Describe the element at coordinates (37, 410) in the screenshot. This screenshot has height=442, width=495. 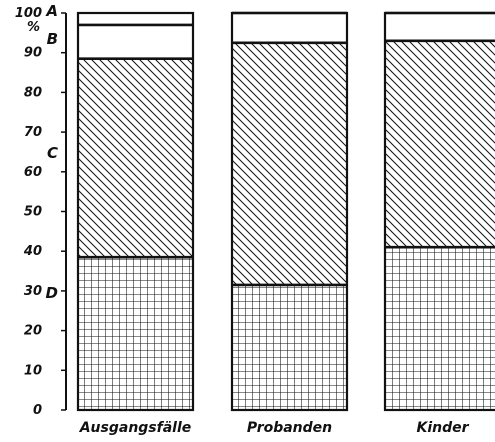
I see `y-tick-label: 0` at that location.